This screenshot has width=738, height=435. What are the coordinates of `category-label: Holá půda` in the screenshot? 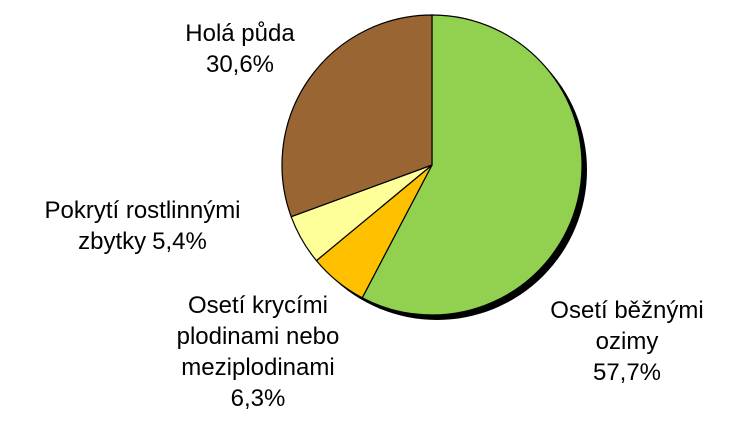 It's located at (240, 33).